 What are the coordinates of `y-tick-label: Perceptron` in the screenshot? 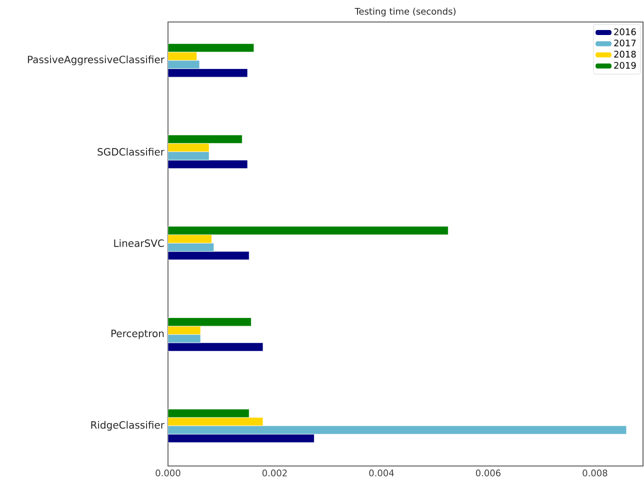 It's located at (137, 335).